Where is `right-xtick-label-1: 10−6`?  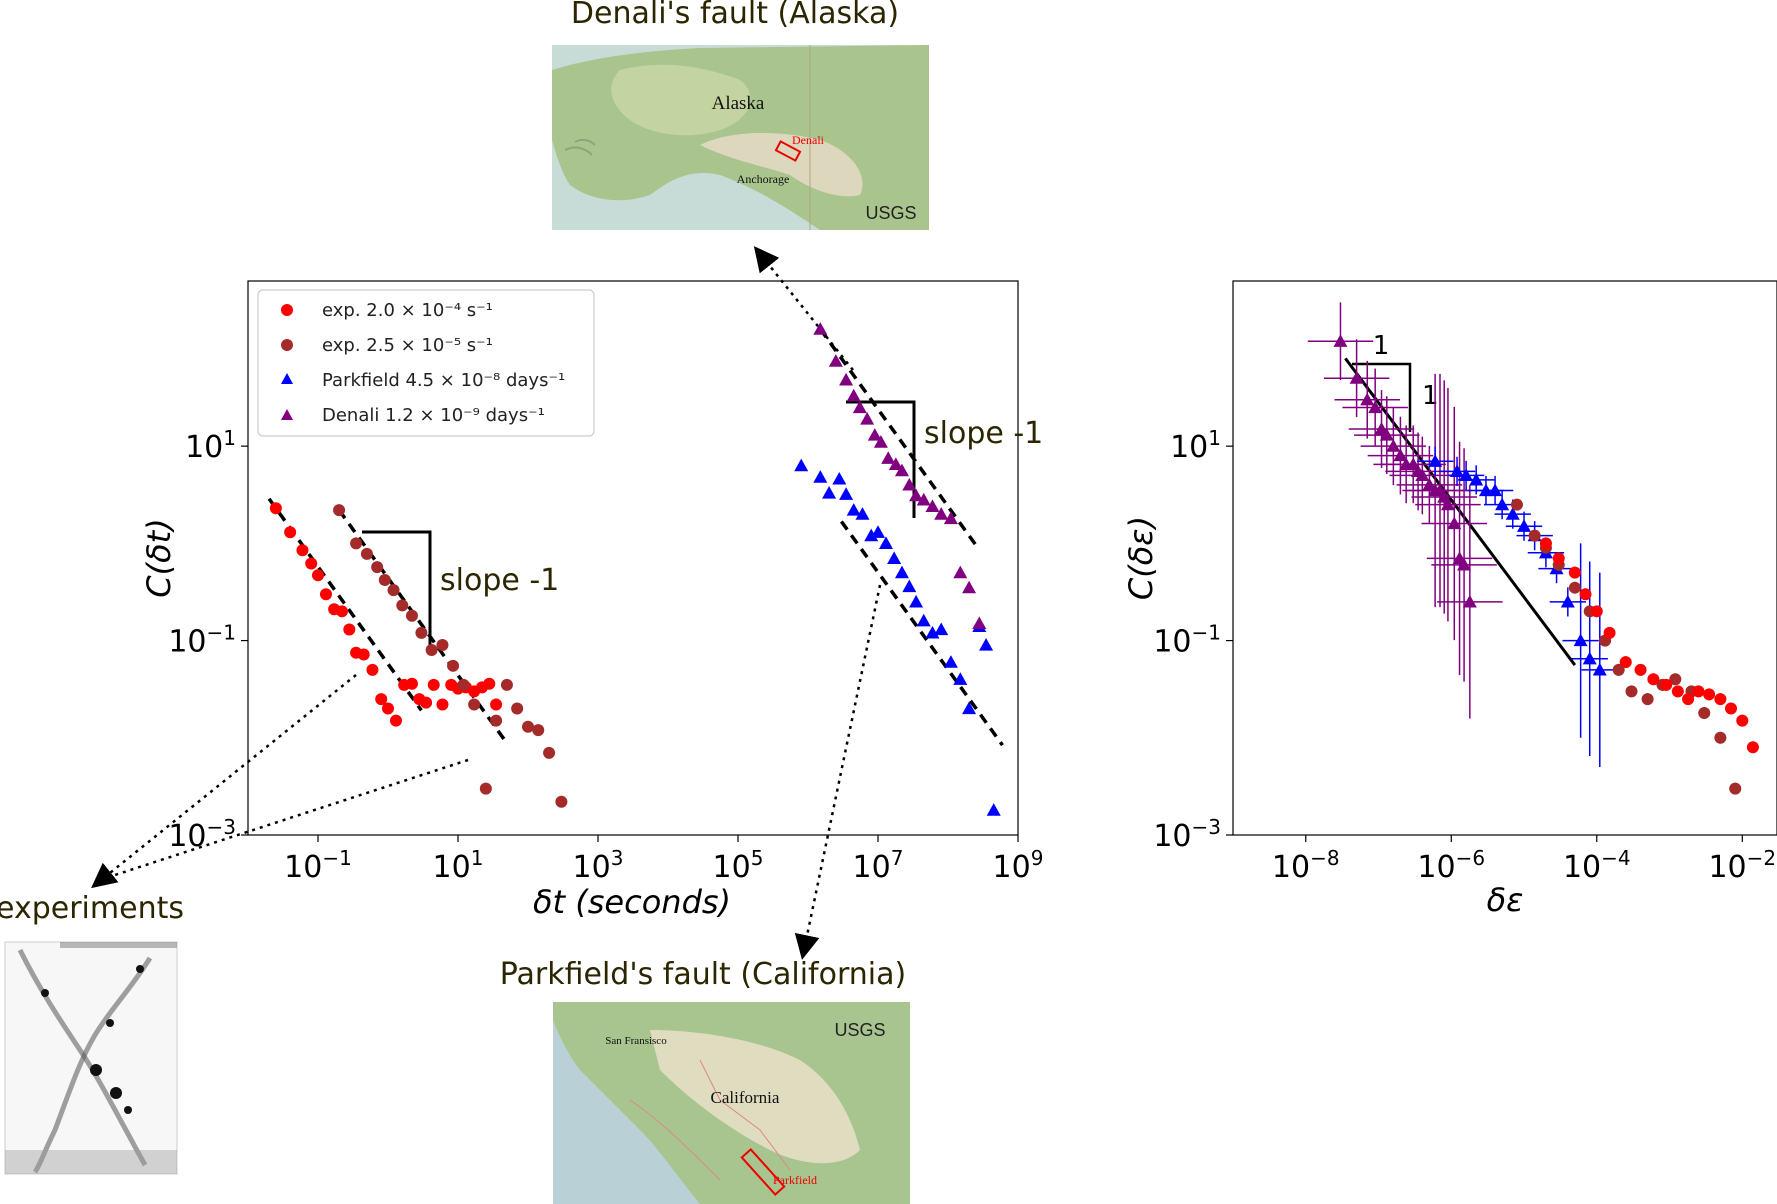 right-xtick-label-1: 10−6 is located at coordinates (1451, 865).